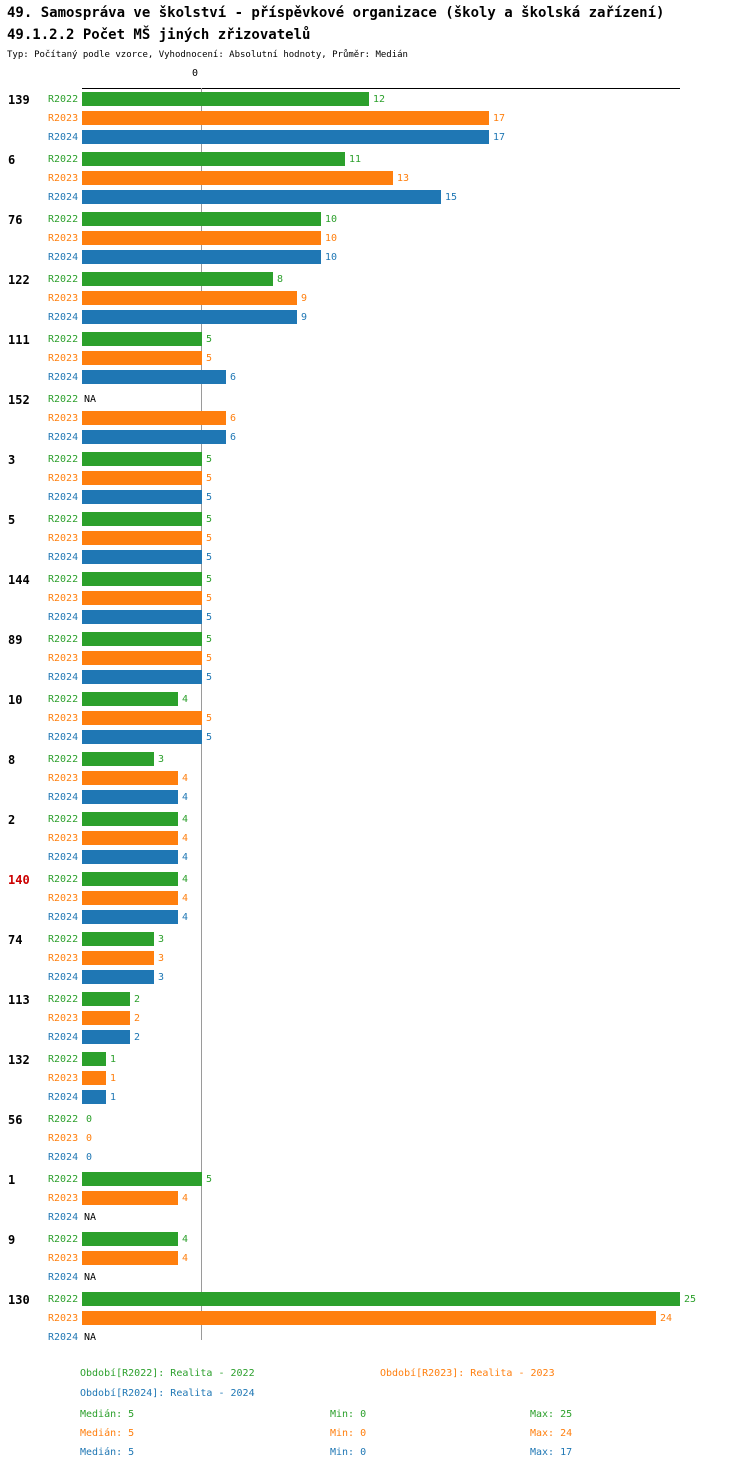  What do you see at coordinates (375, 1217) in the screenshot?
I see `bar-row: R2024 NA` at bounding box center [375, 1217].